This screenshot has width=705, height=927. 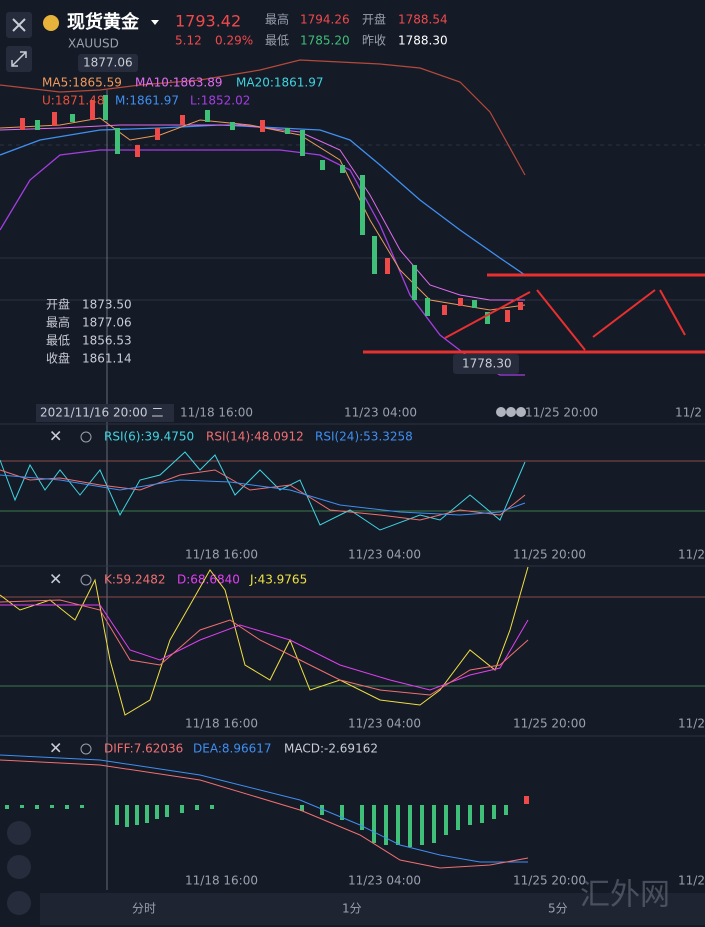 What do you see at coordinates (352, 909) in the screenshot?
I see `tab: 1分` at bounding box center [352, 909].